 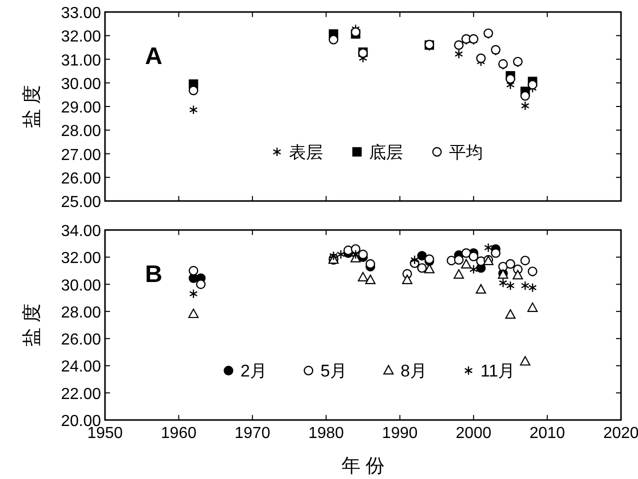 I want to click on legend-label: 11月, so click(x=498, y=371).